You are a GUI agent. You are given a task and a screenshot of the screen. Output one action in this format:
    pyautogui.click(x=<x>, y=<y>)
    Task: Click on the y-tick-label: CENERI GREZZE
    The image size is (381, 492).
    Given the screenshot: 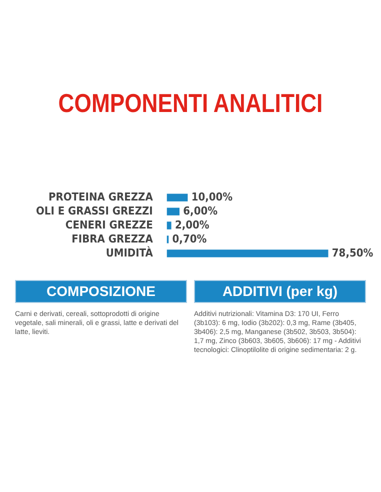 What is the action you would take?
    pyautogui.click(x=109, y=225)
    